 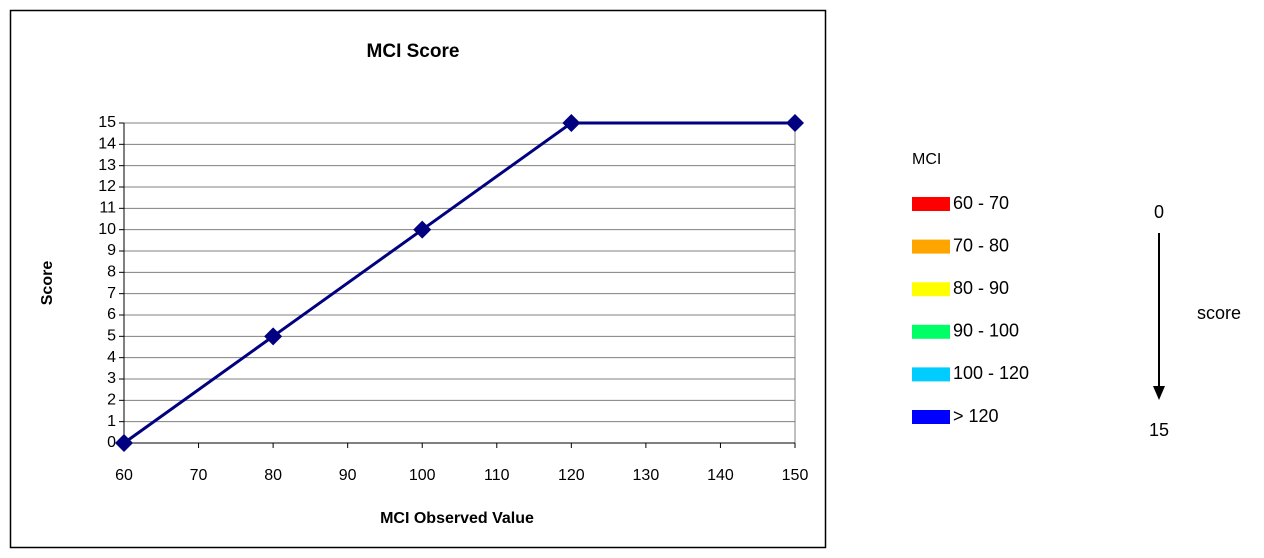 What do you see at coordinates (107, 208) in the screenshot?
I see `y-tick-label: 11` at bounding box center [107, 208].